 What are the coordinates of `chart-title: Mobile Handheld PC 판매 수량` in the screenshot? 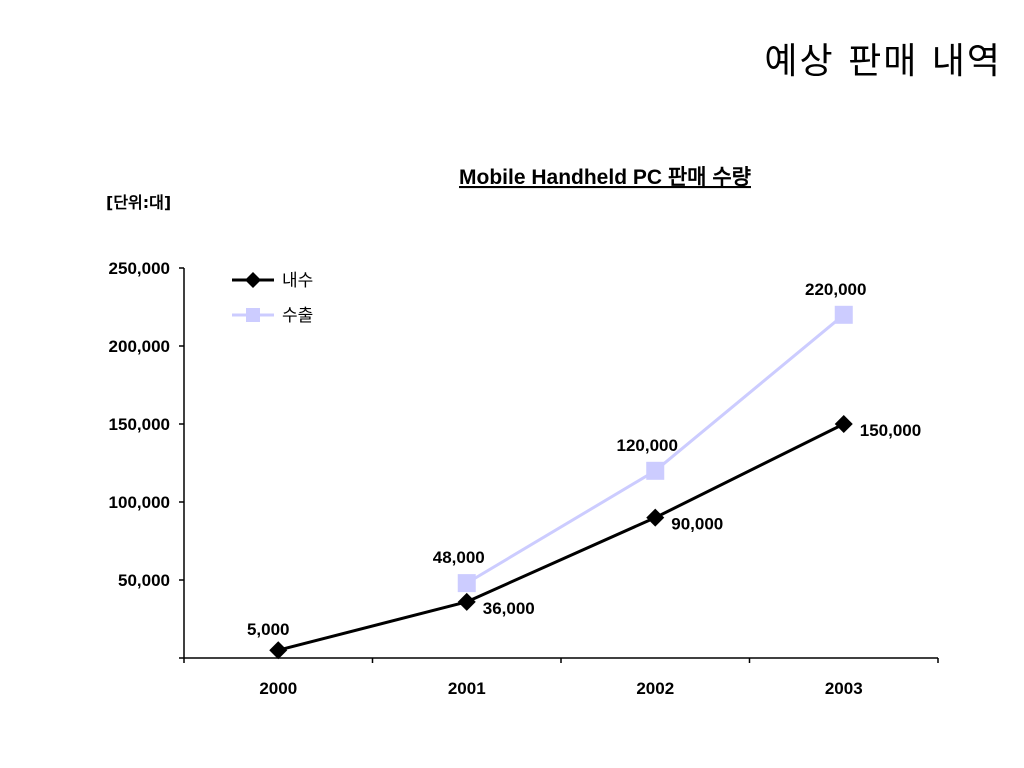 It's located at (605, 177).